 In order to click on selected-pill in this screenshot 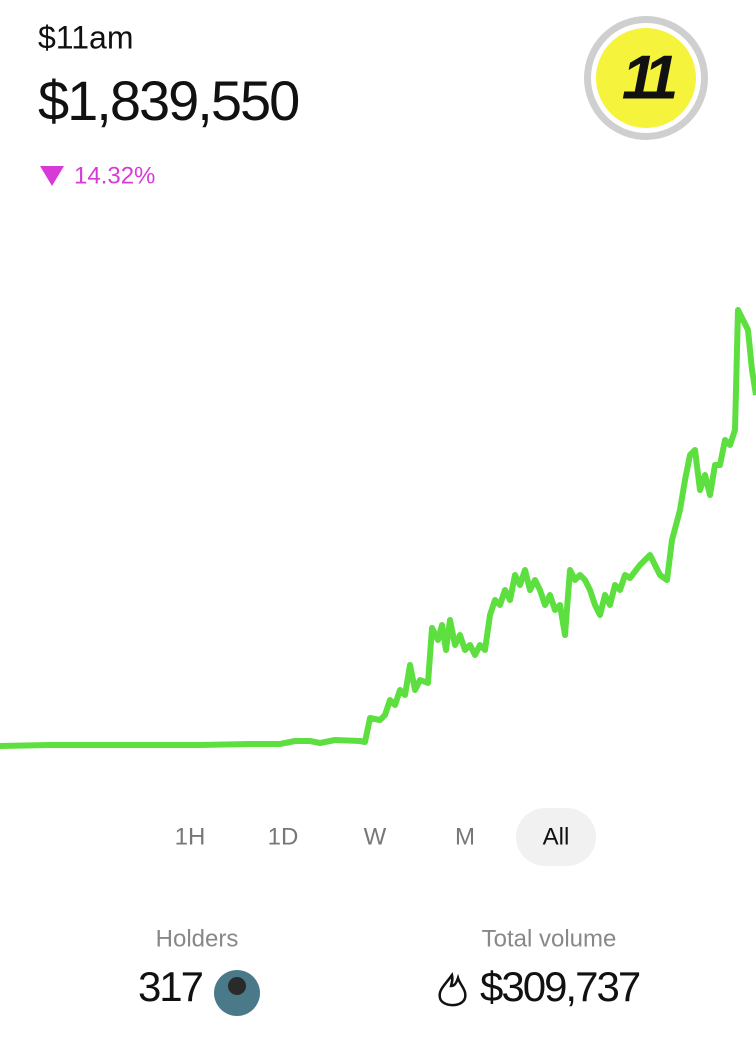, I will do `click(556, 837)`.